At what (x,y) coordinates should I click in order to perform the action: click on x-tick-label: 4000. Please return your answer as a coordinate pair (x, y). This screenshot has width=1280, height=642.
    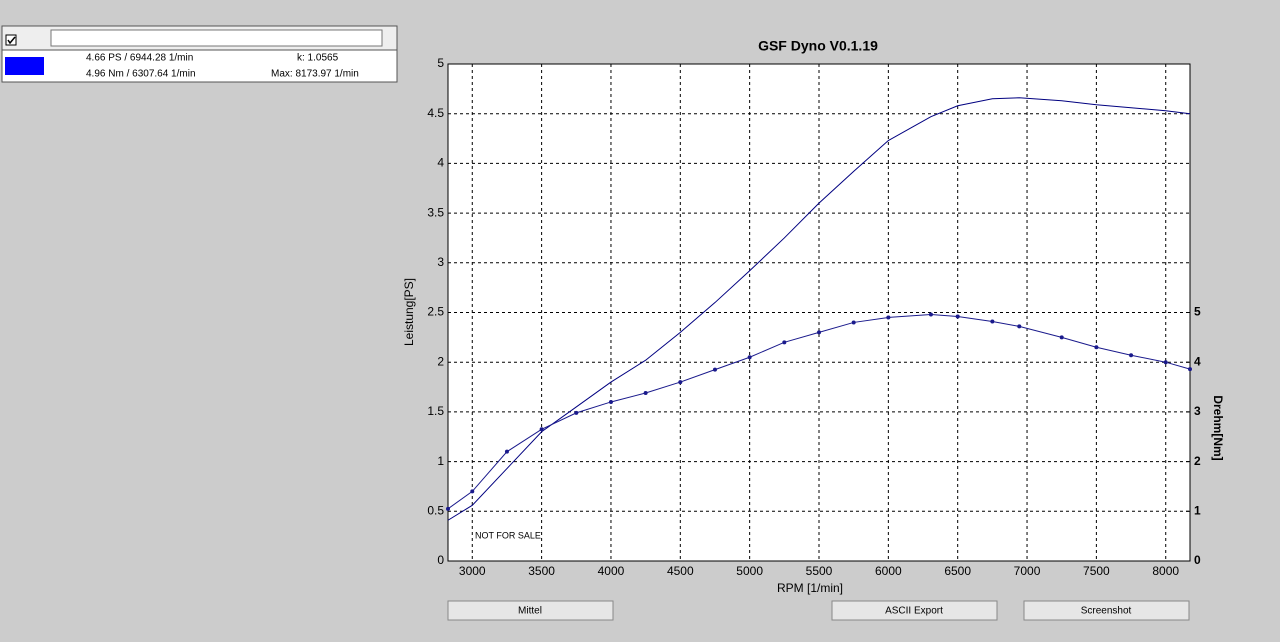
    Looking at the image, I should click on (611, 571).